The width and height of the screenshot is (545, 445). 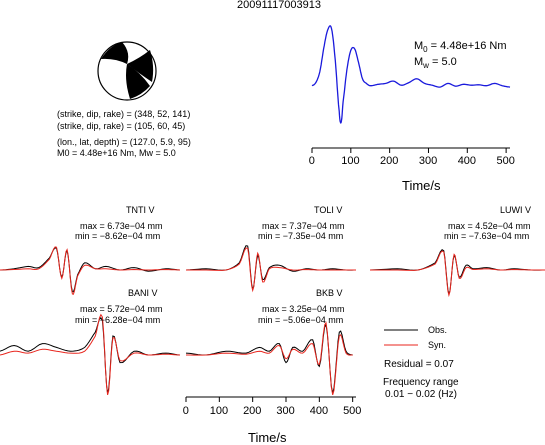 What do you see at coordinates (421, 394) in the screenshot?
I see `frequency-range-value: 0.01 − 0.02 (Hz)` at bounding box center [421, 394].